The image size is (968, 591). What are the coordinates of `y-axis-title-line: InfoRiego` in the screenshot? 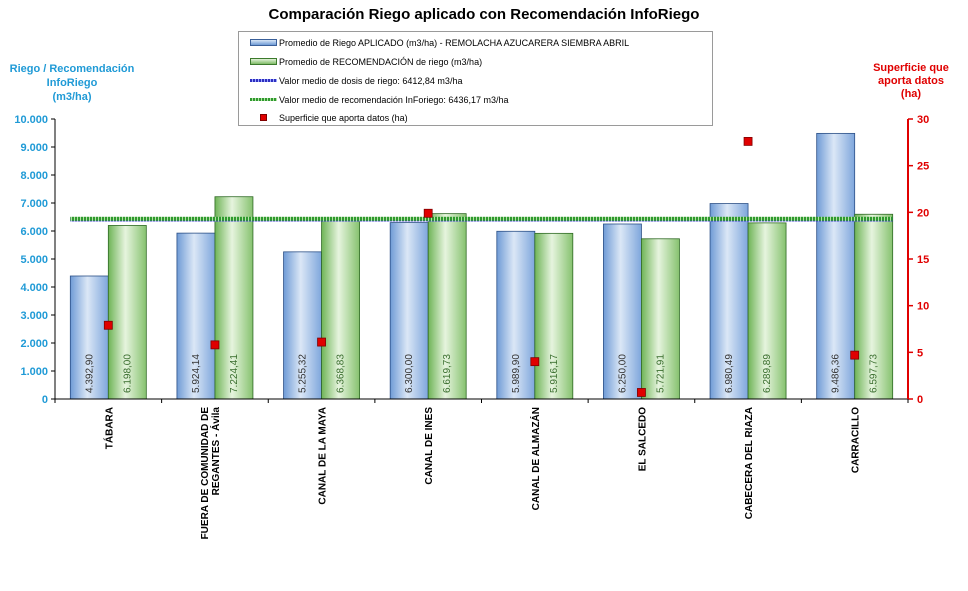 It's located at (72, 83).